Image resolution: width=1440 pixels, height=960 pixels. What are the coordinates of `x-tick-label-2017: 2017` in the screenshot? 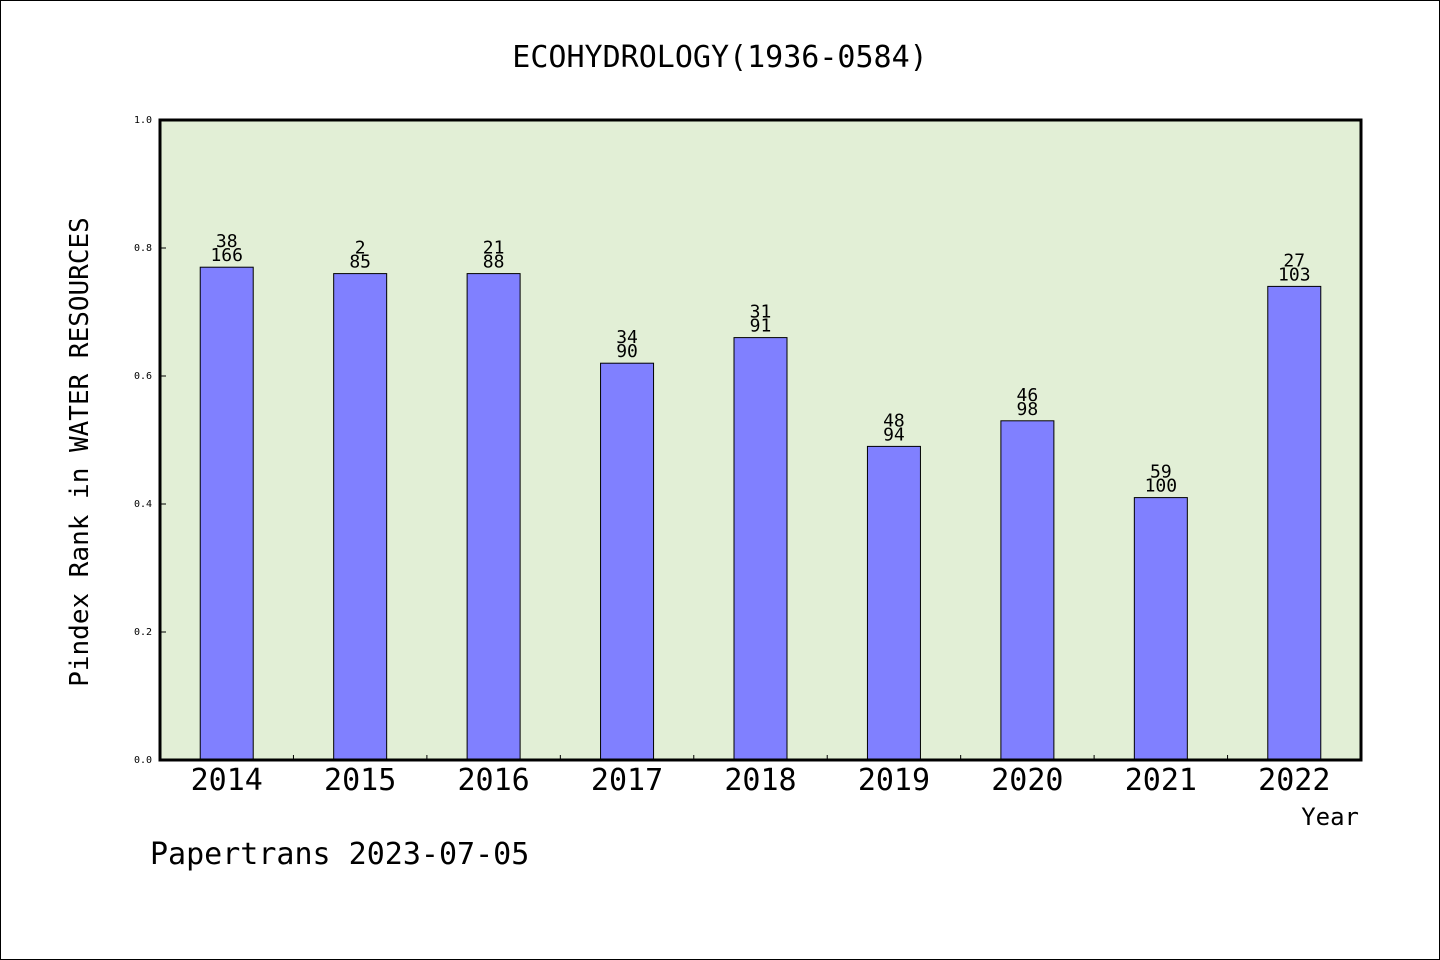 It's located at (627, 780).